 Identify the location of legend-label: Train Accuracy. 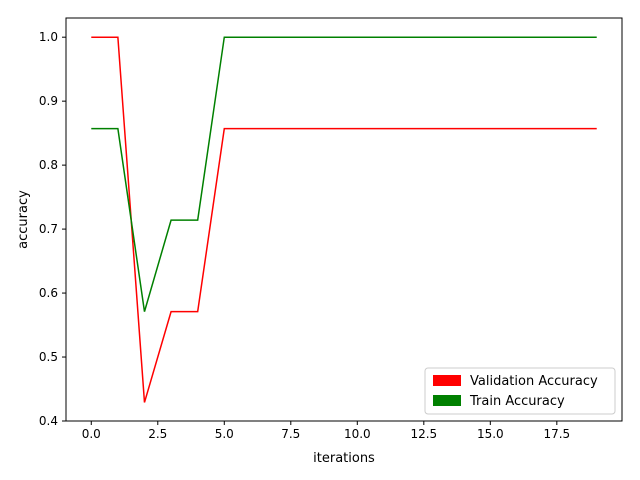
(517, 401).